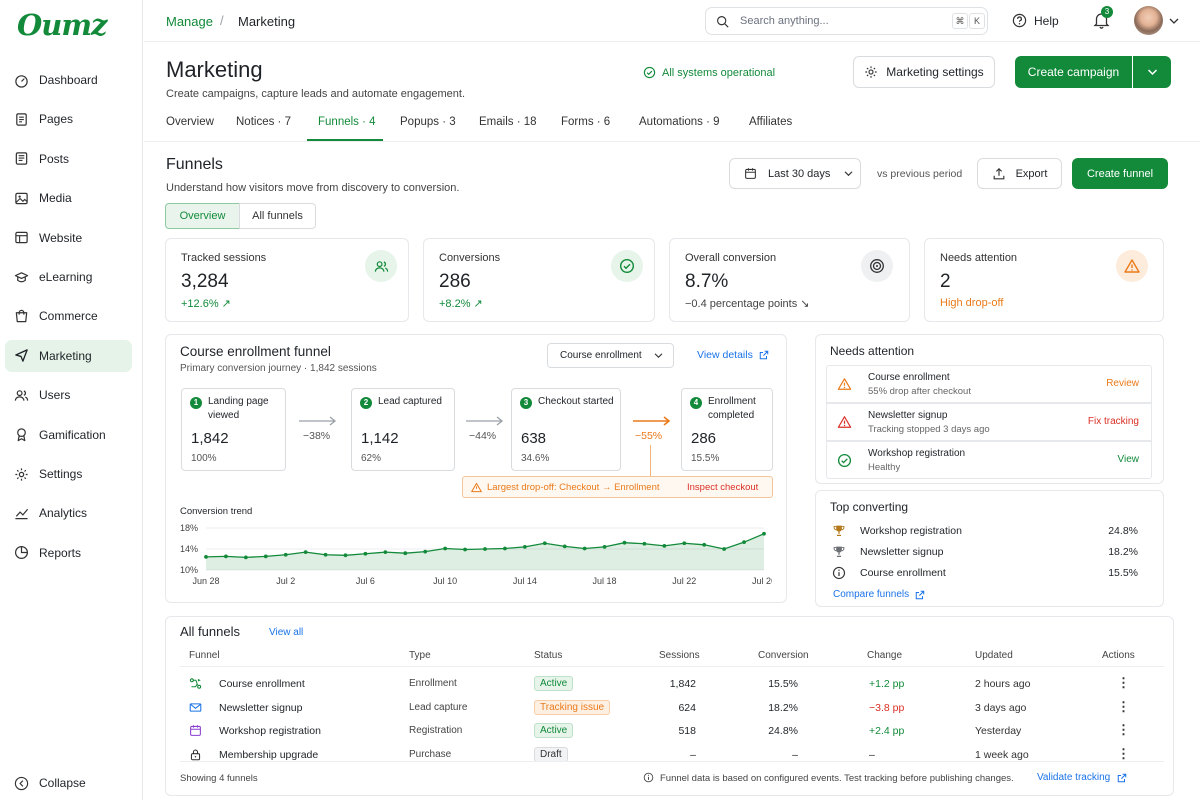 This screenshot has height=800, width=1200. I want to click on tab-emails: Emails · 18, so click(508, 122).